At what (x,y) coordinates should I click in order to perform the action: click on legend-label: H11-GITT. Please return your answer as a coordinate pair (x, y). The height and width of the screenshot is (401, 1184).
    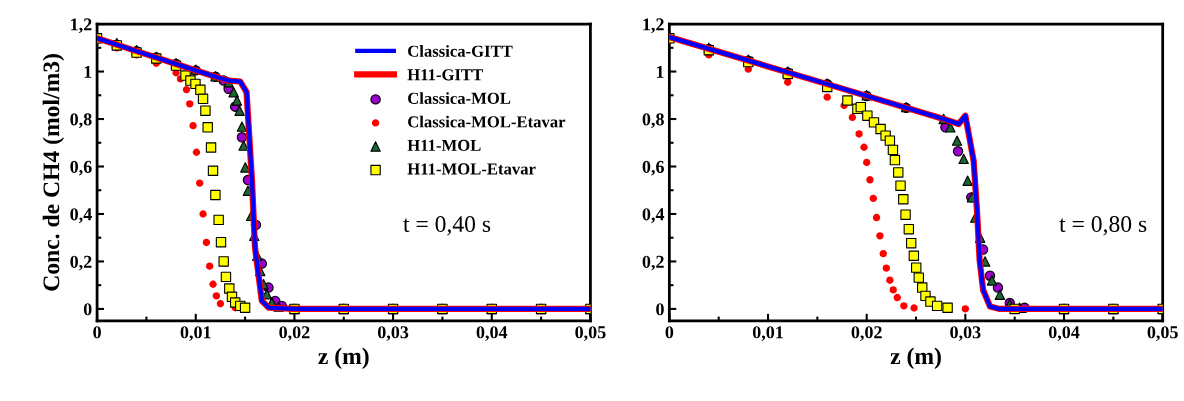
    Looking at the image, I should click on (445, 75).